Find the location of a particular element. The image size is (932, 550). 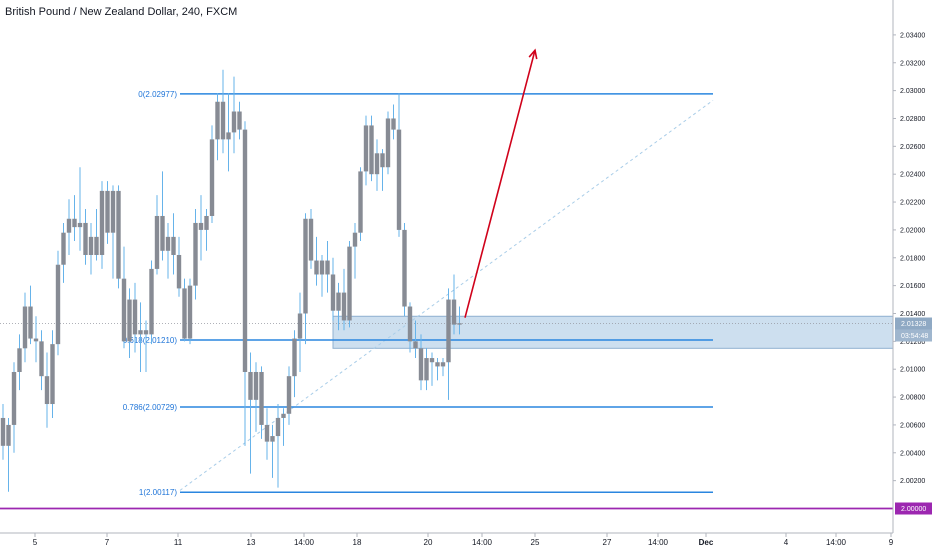

price-tick-label: 2.01200 is located at coordinates (912, 342).